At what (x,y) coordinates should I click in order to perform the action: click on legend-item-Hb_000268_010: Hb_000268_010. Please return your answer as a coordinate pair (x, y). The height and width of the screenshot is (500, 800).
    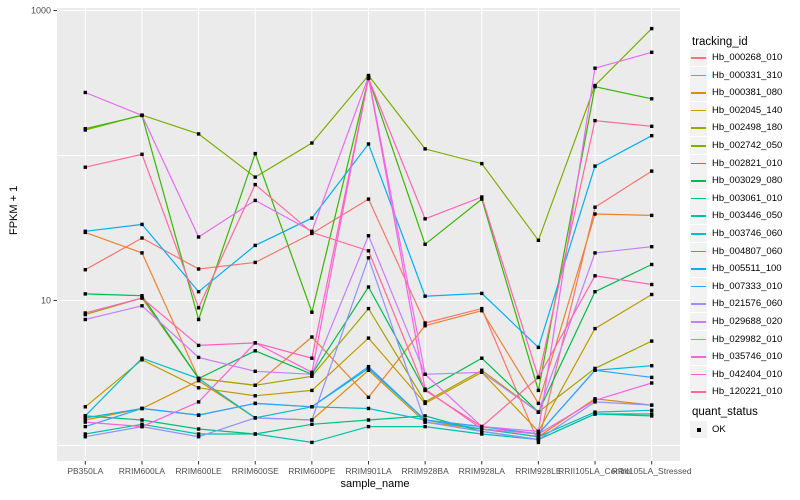
    Looking at the image, I should click on (736, 57).